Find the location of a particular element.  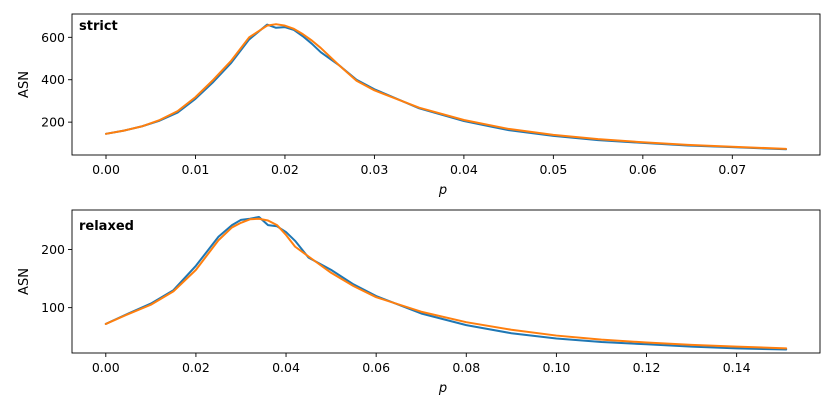

relaxed-ytick-label: 200 is located at coordinates (53, 249).